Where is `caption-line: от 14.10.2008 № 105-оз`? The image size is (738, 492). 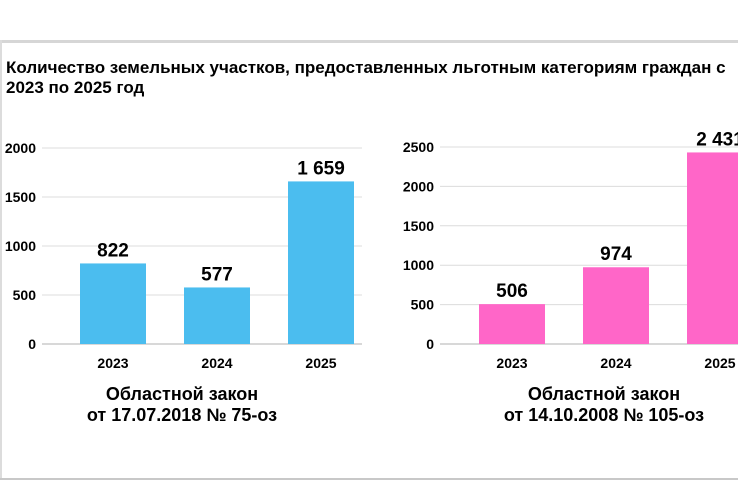
caption-line: от 14.10.2008 № 105-оз is located at coordinates (604, 415).